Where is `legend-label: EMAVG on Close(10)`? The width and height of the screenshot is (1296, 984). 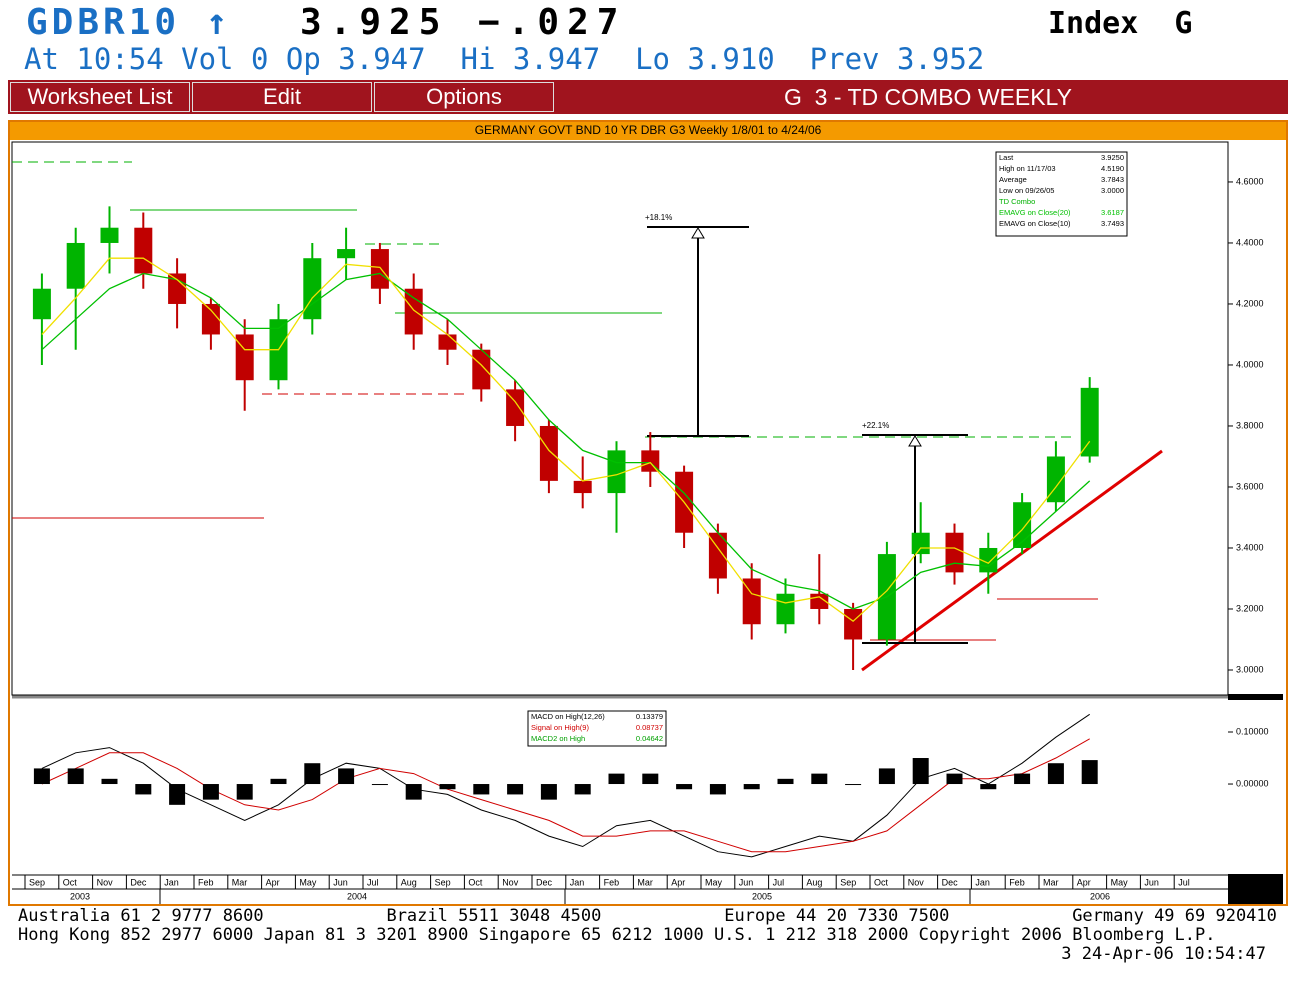 legend-label: EMAVG on Close(10) is located at coordinates (1035, 223).